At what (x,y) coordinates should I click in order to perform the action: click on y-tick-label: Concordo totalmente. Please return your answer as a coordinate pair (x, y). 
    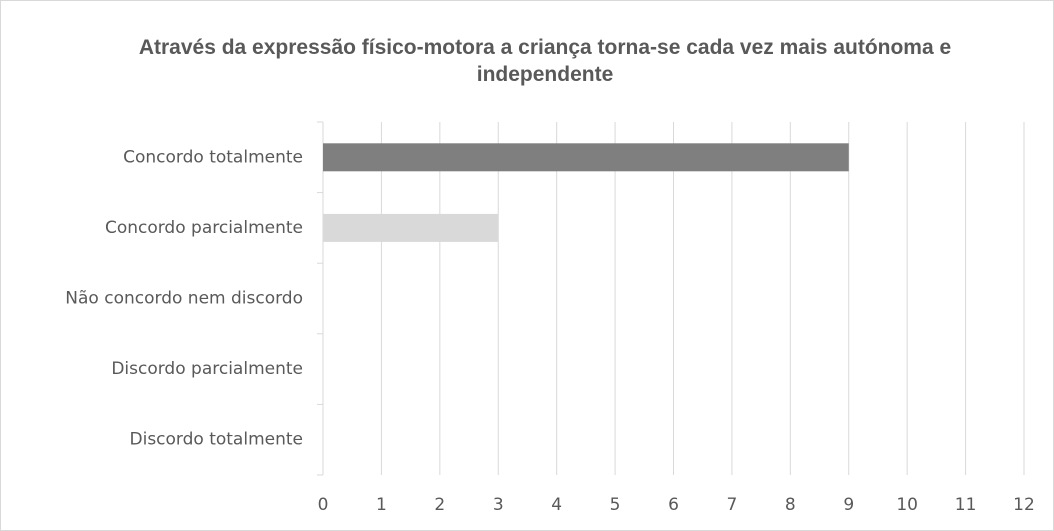
    Looking at the image, I should click on (213, 157).